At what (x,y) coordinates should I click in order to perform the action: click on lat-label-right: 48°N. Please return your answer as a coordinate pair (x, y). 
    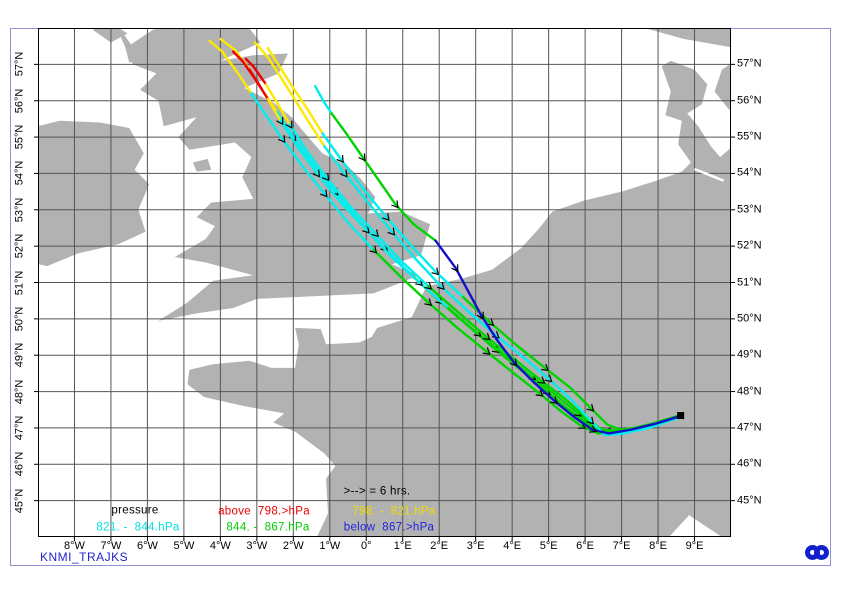
    Looking at the image, I should click on (749, 391).